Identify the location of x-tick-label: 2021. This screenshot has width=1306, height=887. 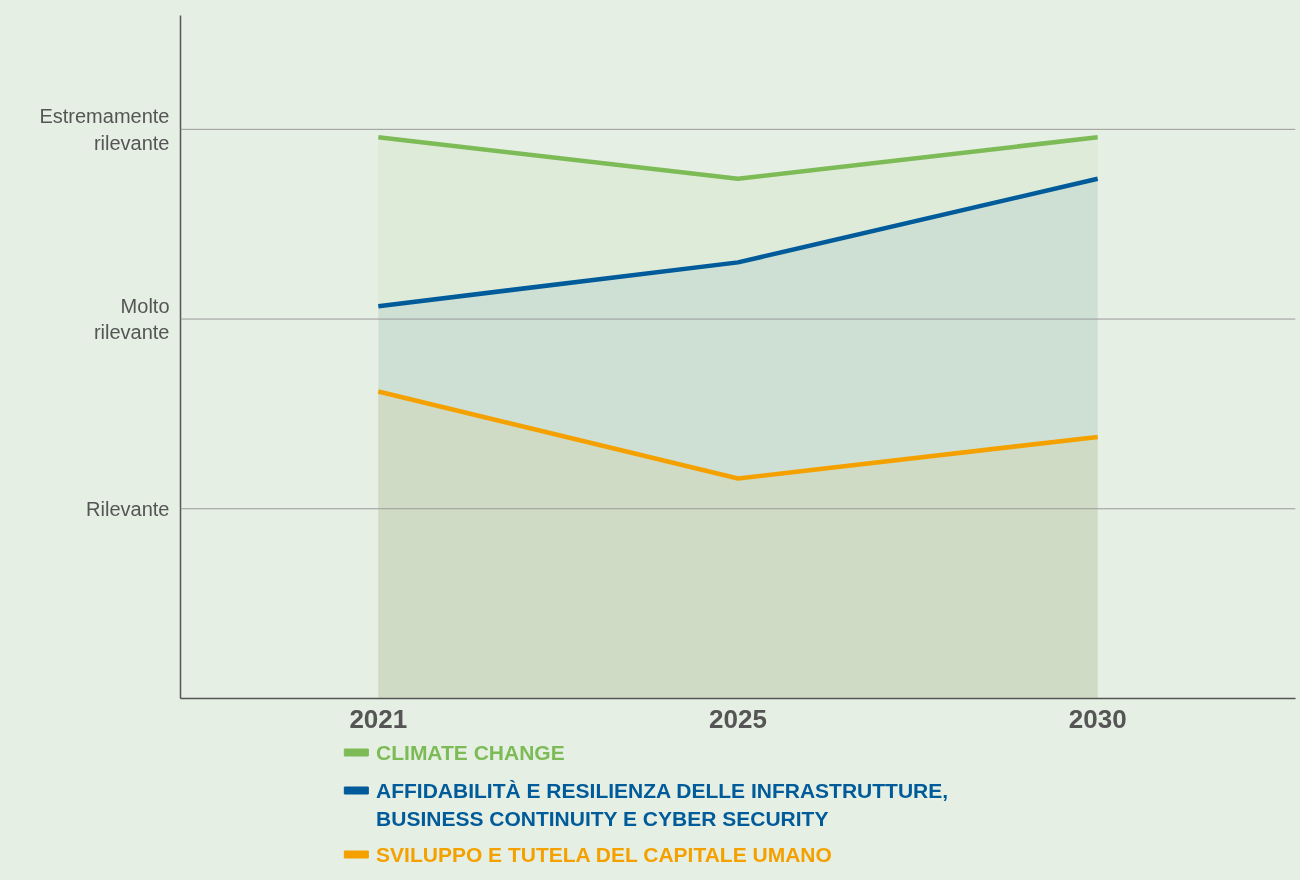
(378, 718).